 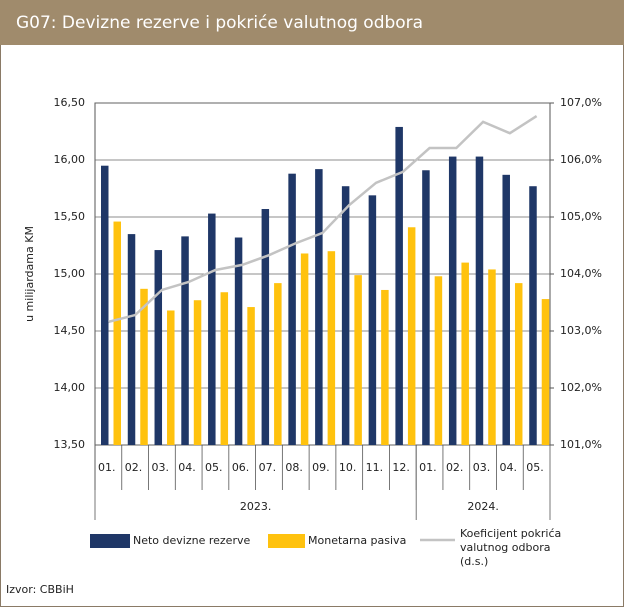 What do you see at coordinates (321, 467) in the screenshot?
I see `x-tick-label: 09.` at bounding box center [321, 467].